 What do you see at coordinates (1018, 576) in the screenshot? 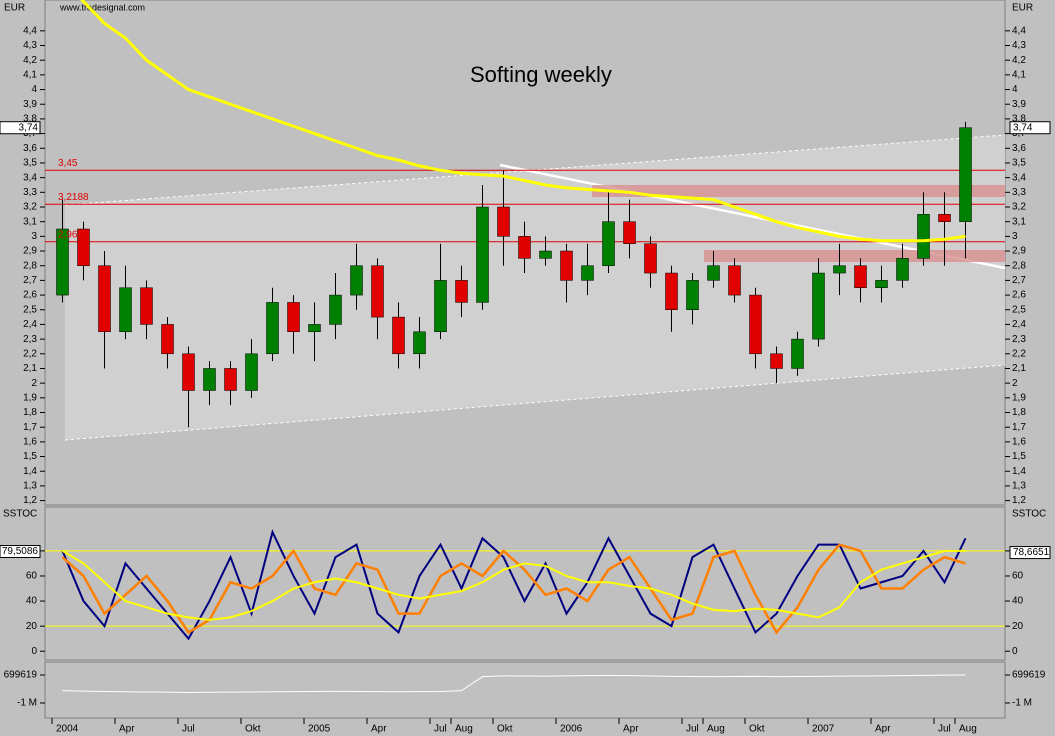
I see `y2-tick-label: 60` at bounding box center [1018, 576].